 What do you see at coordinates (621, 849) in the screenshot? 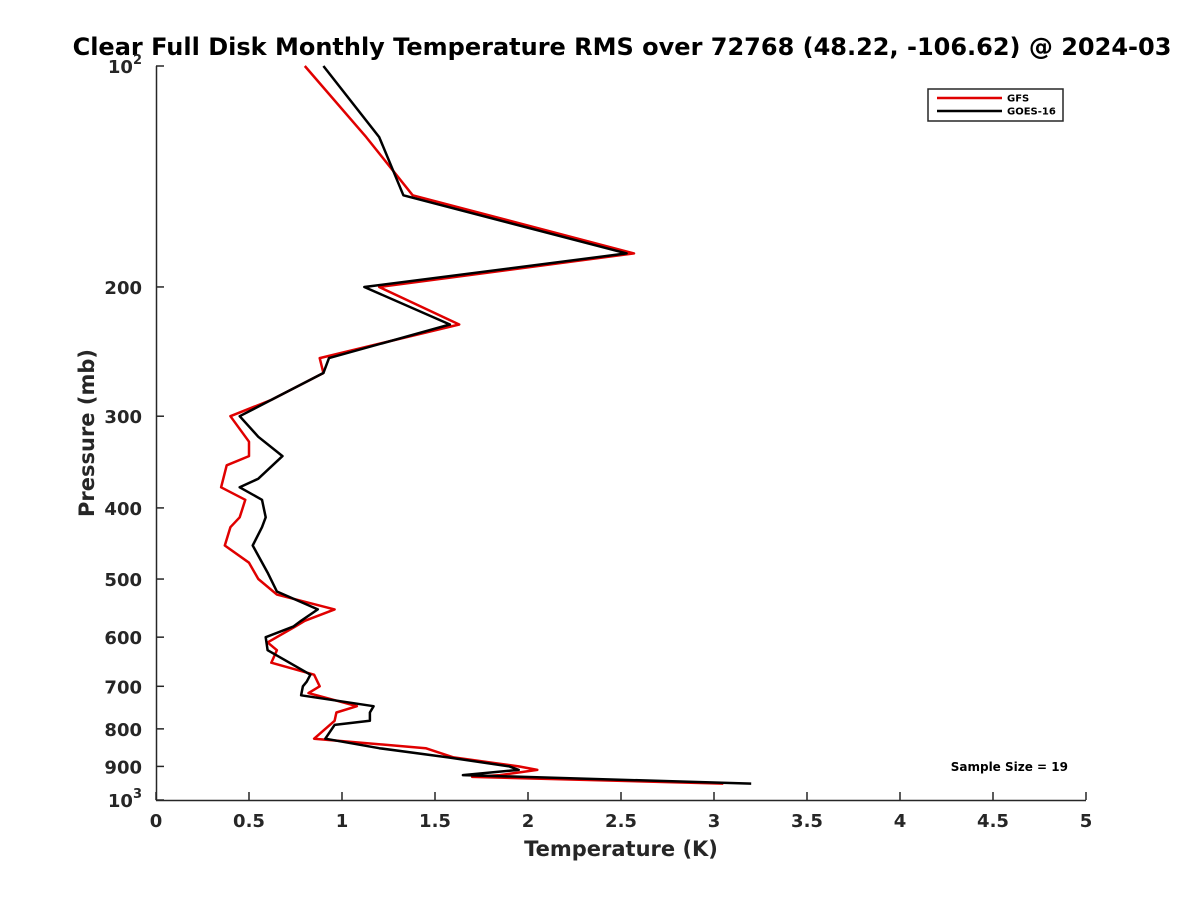
I see `x-axis-label: Temperature (K)` at bounding box center [621, 849].